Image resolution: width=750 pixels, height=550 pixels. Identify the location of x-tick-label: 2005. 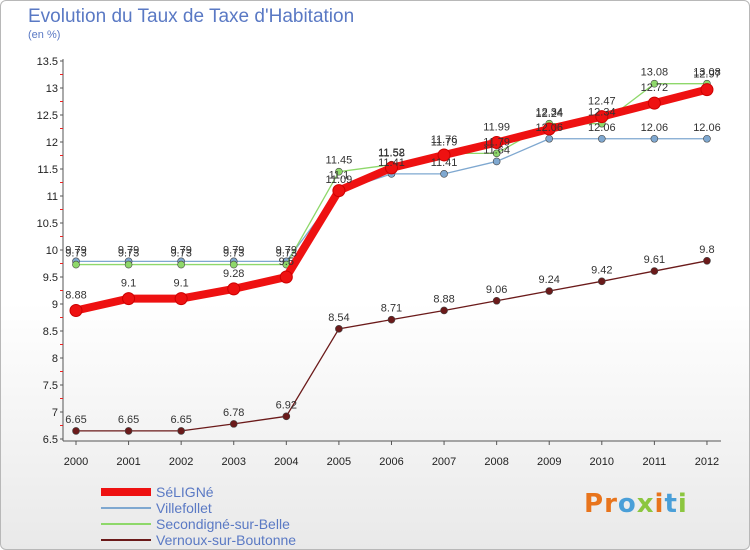
(339, 462).